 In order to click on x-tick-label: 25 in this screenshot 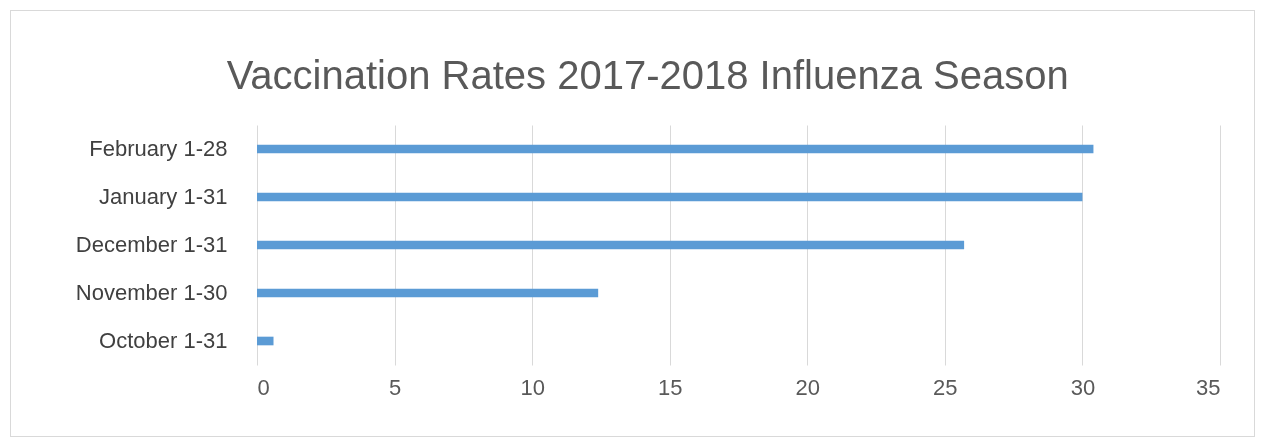, I will do `click(945, 387)`.